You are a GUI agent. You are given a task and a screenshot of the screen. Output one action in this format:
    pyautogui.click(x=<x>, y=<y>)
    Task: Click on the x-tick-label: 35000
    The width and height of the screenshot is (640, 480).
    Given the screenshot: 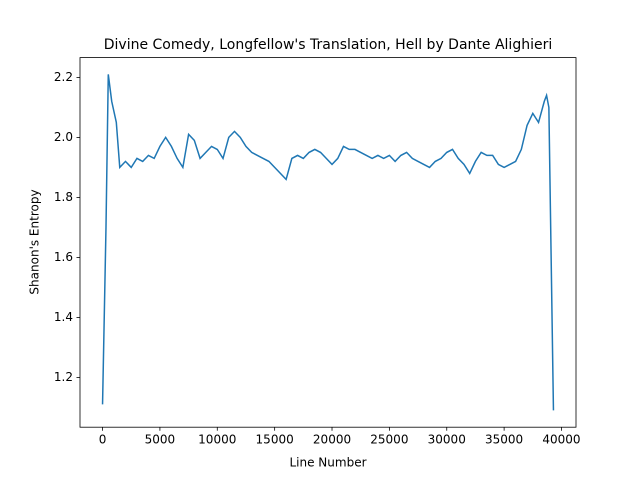 What is the action you would take?
    pyautogui.click(x=504, y=440)
    